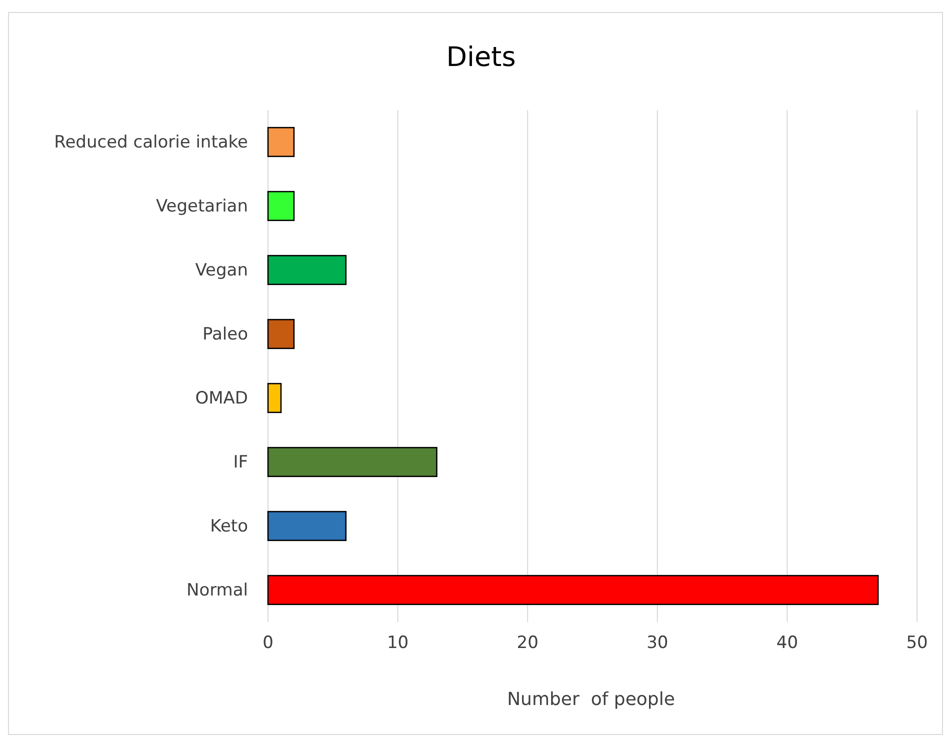 The width and height of the screenshot is (944, 737). What do you see at coordinates (268, 643) in the screenshot?
I see `x-tick-label: 0` at bounding box center [268, 643].